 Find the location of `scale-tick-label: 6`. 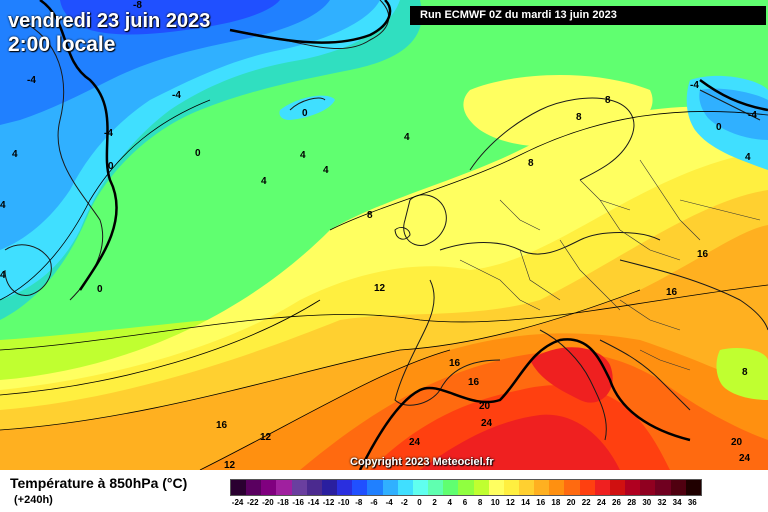

scale-tick-label: 6 is located at coordinates (465, 502).